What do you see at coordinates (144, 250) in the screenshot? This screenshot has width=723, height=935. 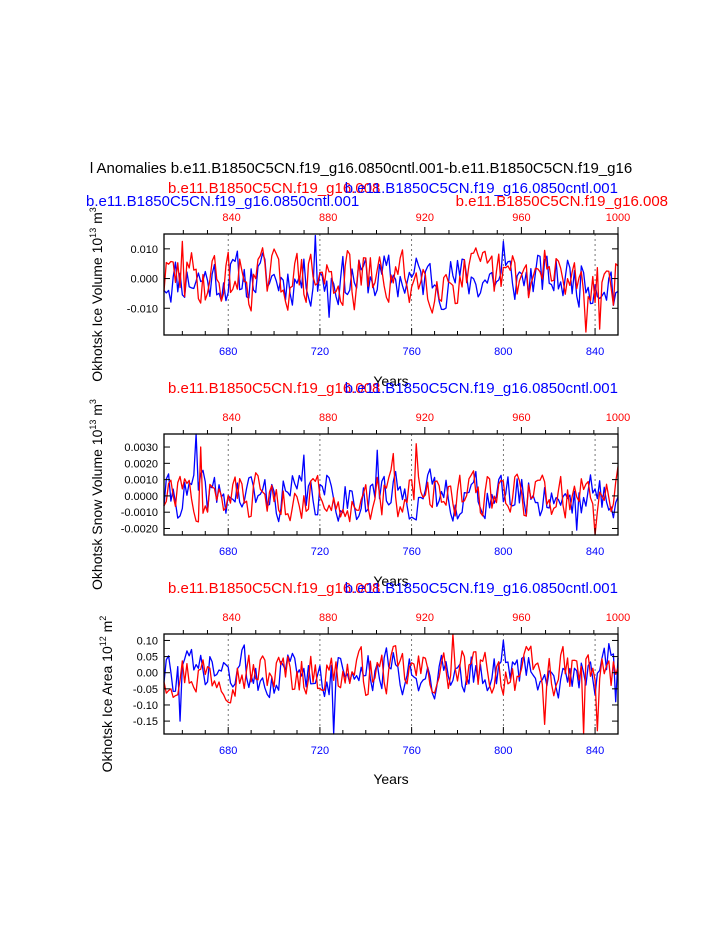 I see `y-tick-label: 0.010` at bounding box center [144, 250].